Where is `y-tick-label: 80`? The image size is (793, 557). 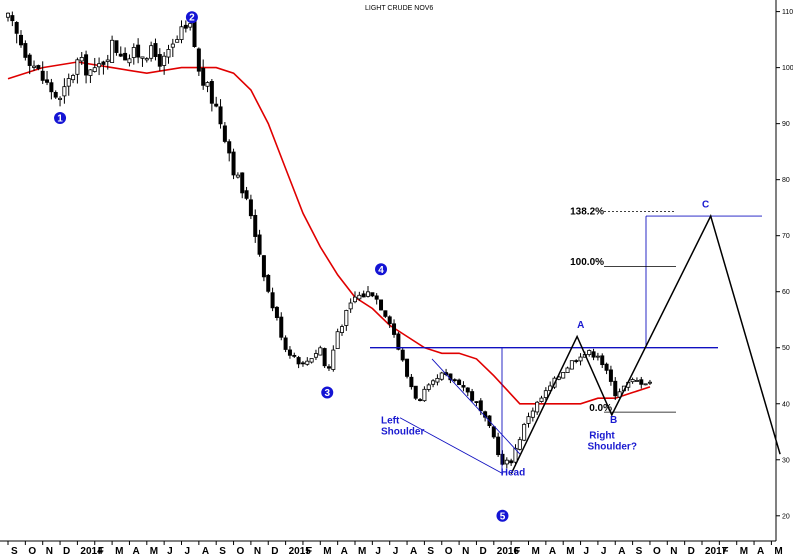 y-tick-label: 80 is located at coordinates (786, 180).